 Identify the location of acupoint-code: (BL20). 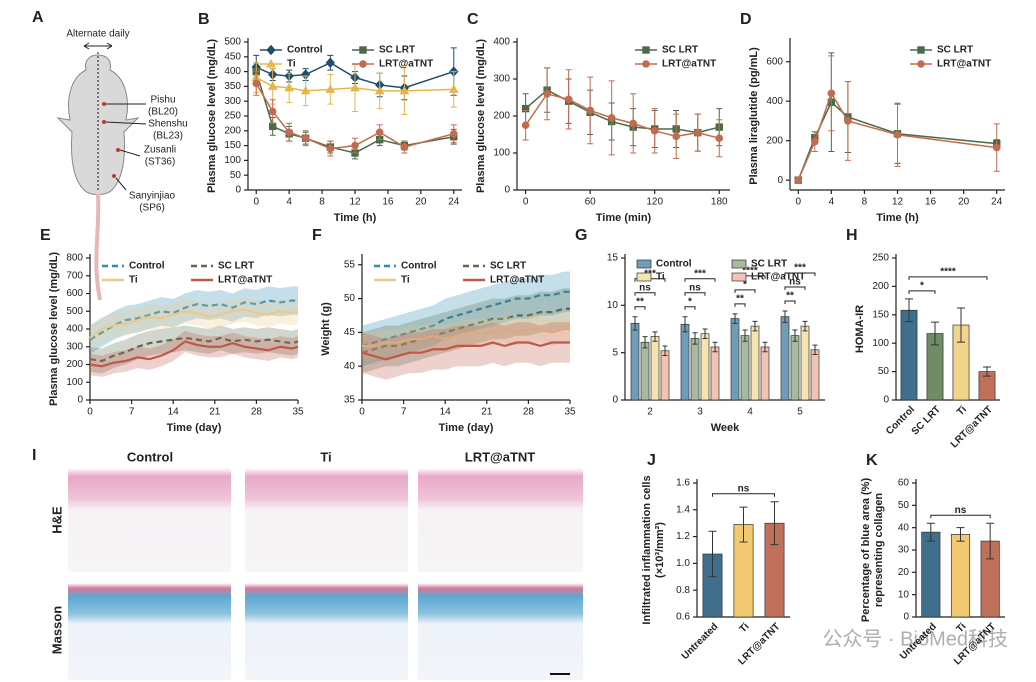
(163, 112).